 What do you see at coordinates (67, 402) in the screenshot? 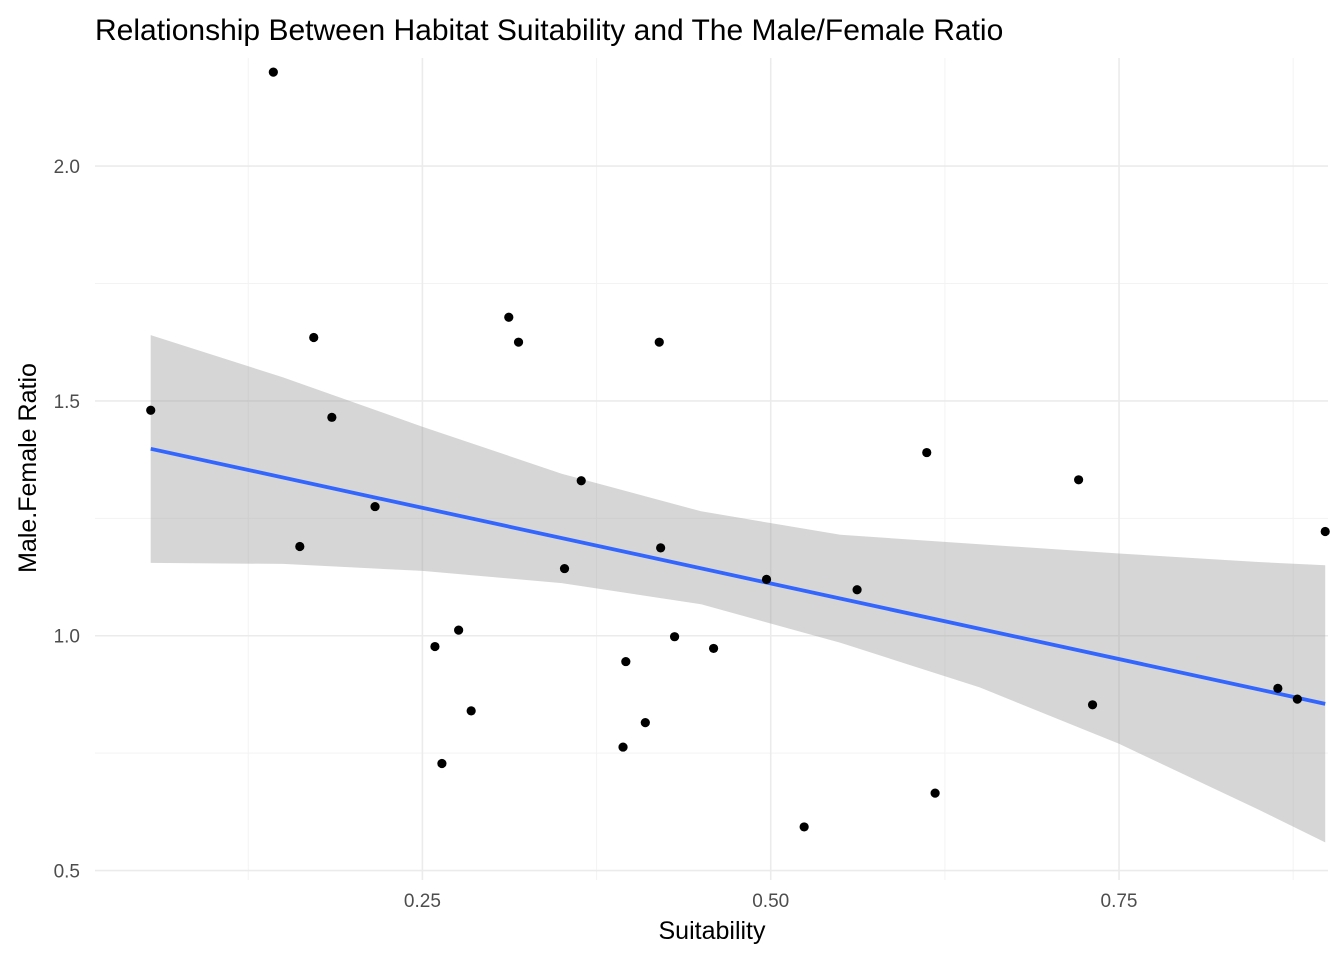
I see `y-tick-label: 1.5` at bounding box center [67, 402].